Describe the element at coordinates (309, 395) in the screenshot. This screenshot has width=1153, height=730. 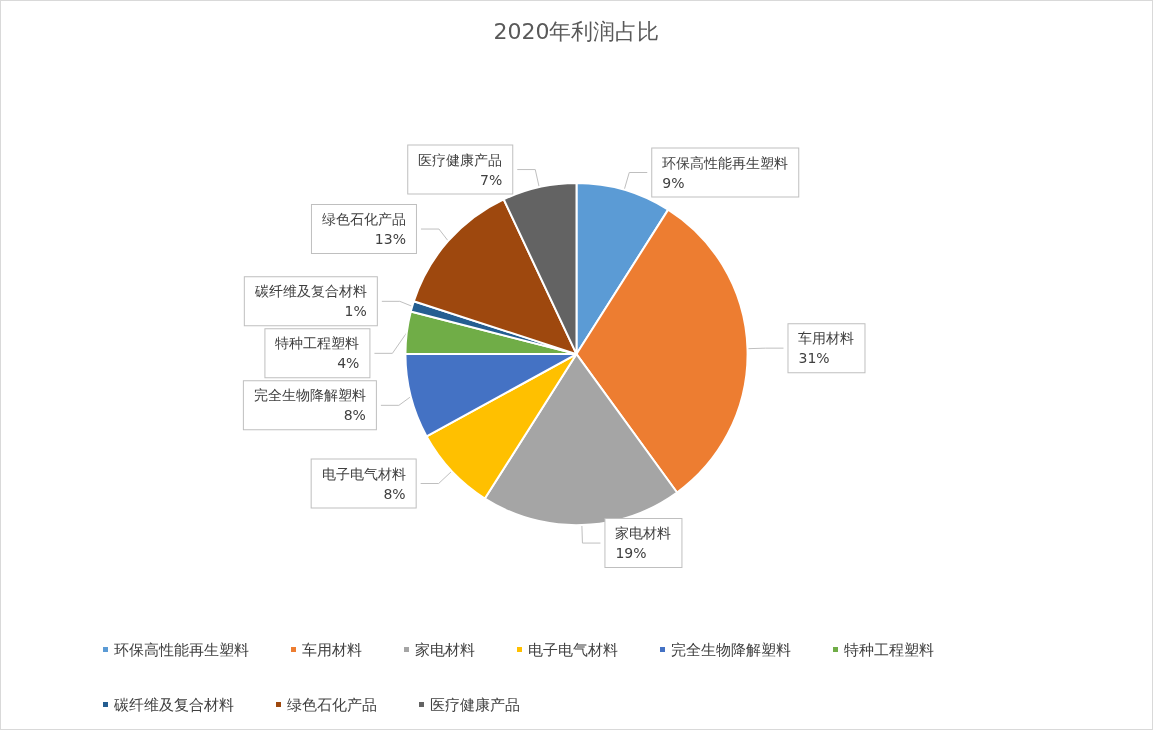
I see `slice-label: 完全生物降解塑料` at that location.